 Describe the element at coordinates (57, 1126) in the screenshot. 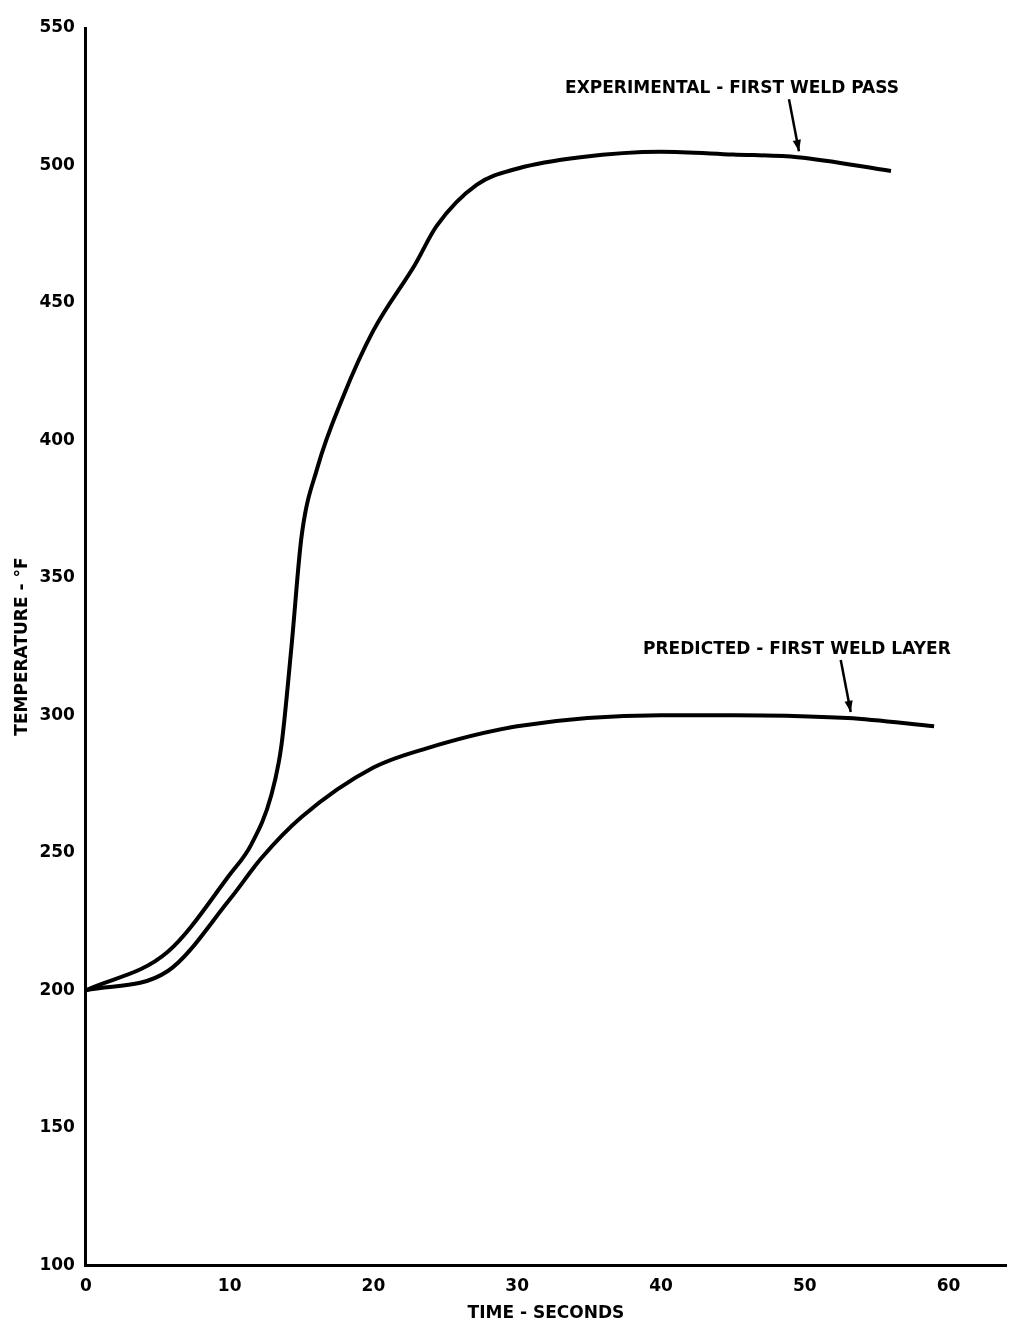

I see `y-tick-label: 150` at that location.